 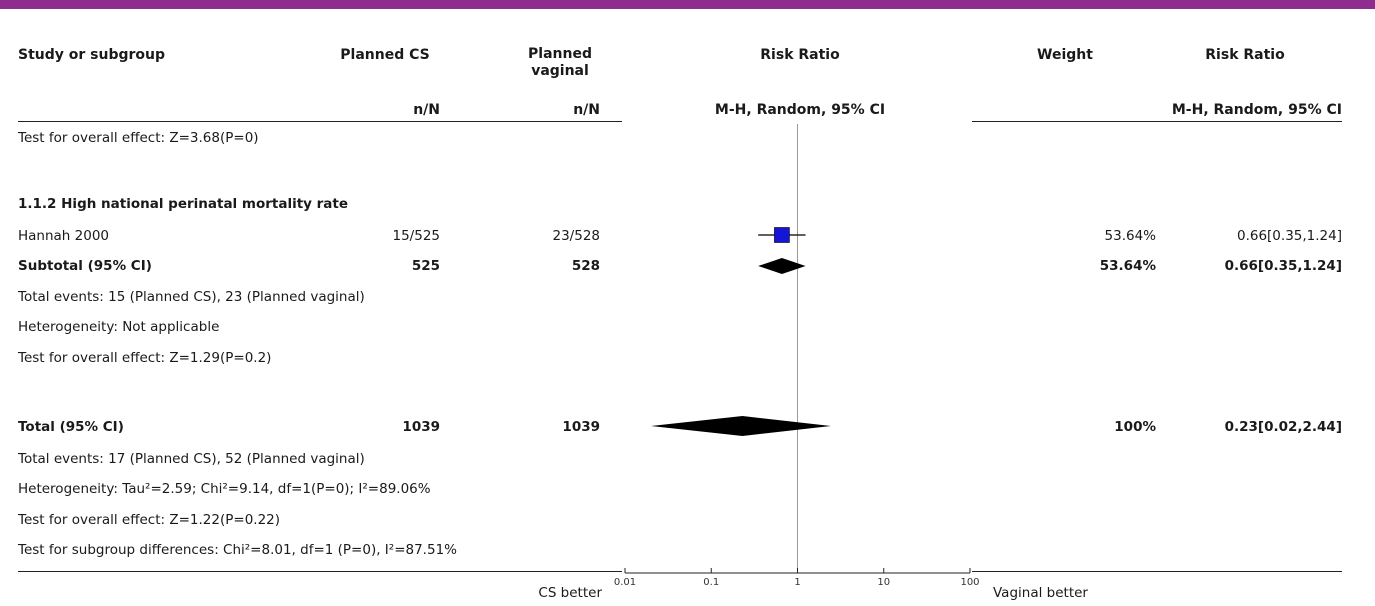 What do you see at coordinates (1040, 593) in the screenshot?
I see `vaginal-better-label: Vaginal better` at bounding box center [1040, 593].